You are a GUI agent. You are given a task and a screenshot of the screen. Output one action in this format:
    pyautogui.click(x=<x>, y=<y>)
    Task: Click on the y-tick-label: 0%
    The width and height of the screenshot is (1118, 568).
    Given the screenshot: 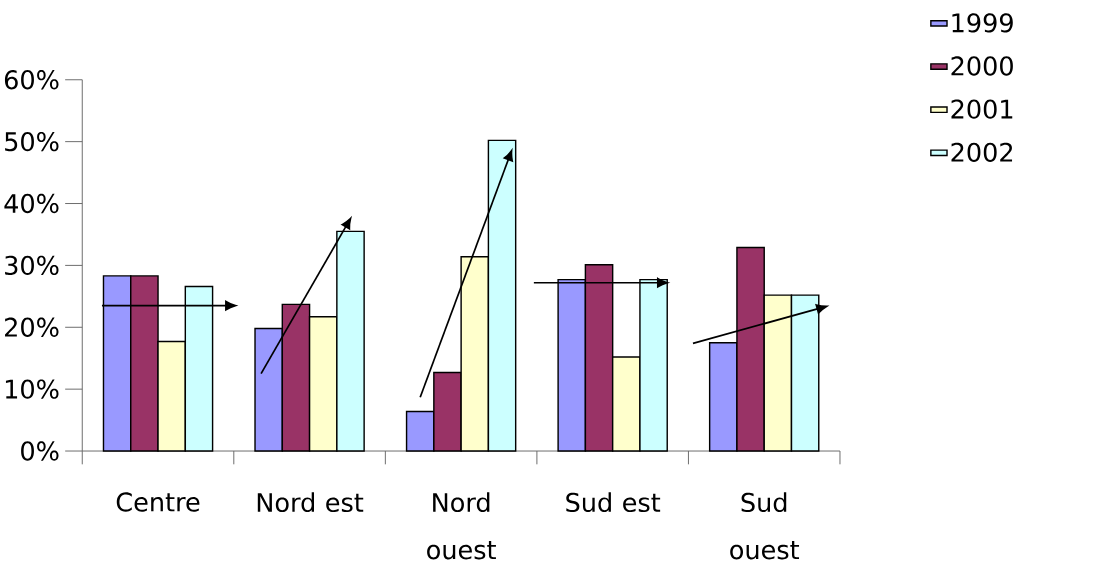 What is the action you would take?
    pyautogui.click(x=40, y=451)
    